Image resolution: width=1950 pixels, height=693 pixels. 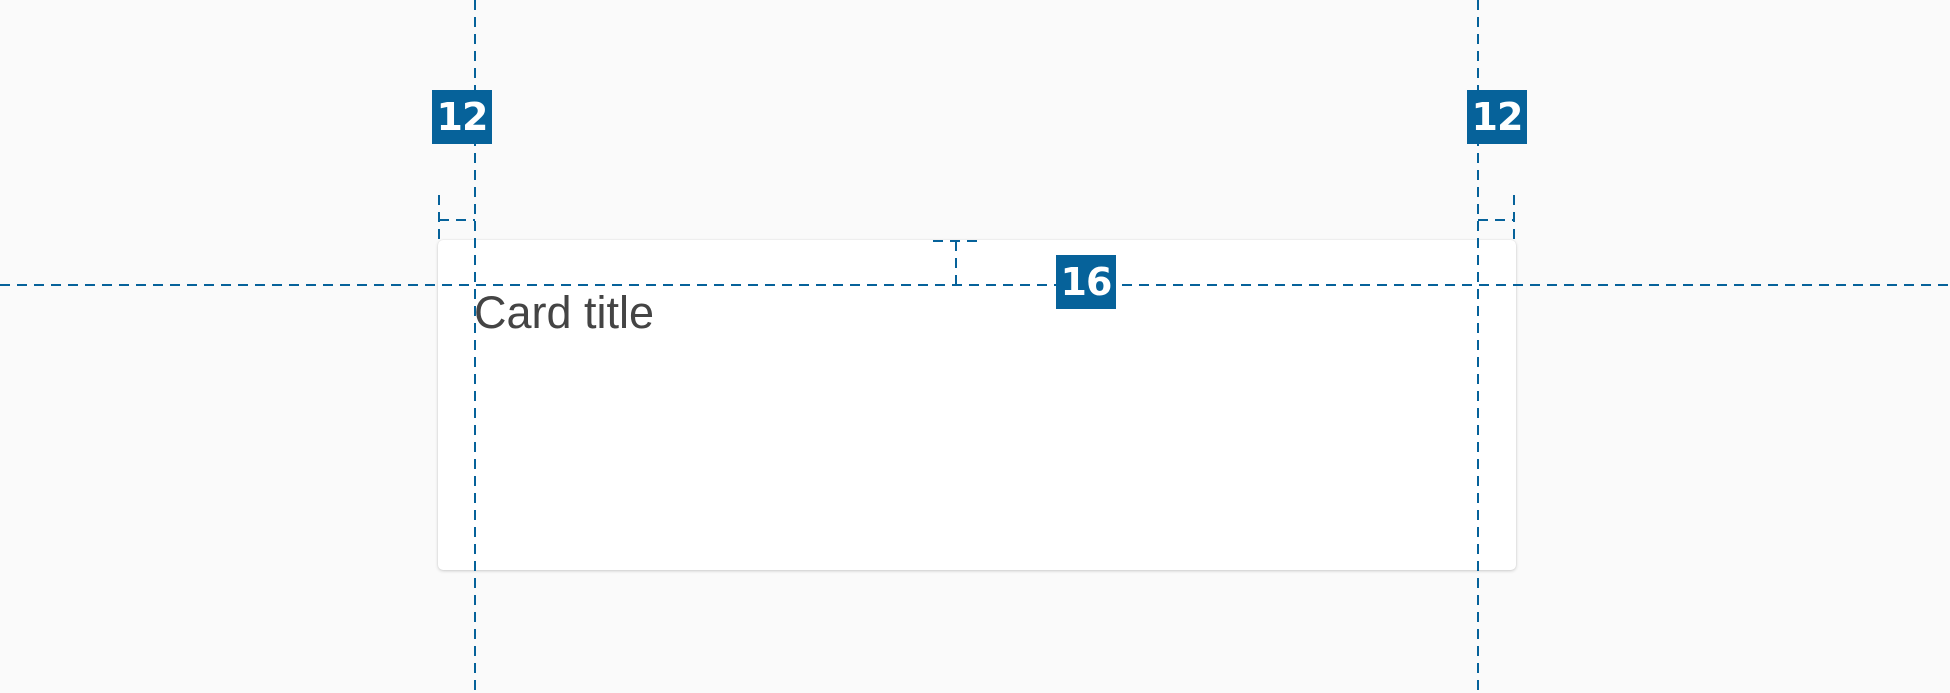 I want to click on right-padding-badge: 12, so click(x=1497, y=117).